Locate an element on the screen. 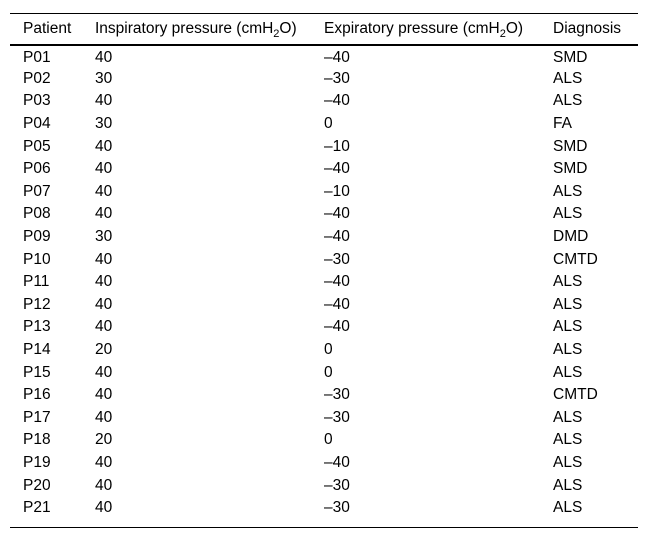 This screenshot has width=650, height=545. column-header-label: Expiratory pressure (cmH is located at coordinates (412, 28).